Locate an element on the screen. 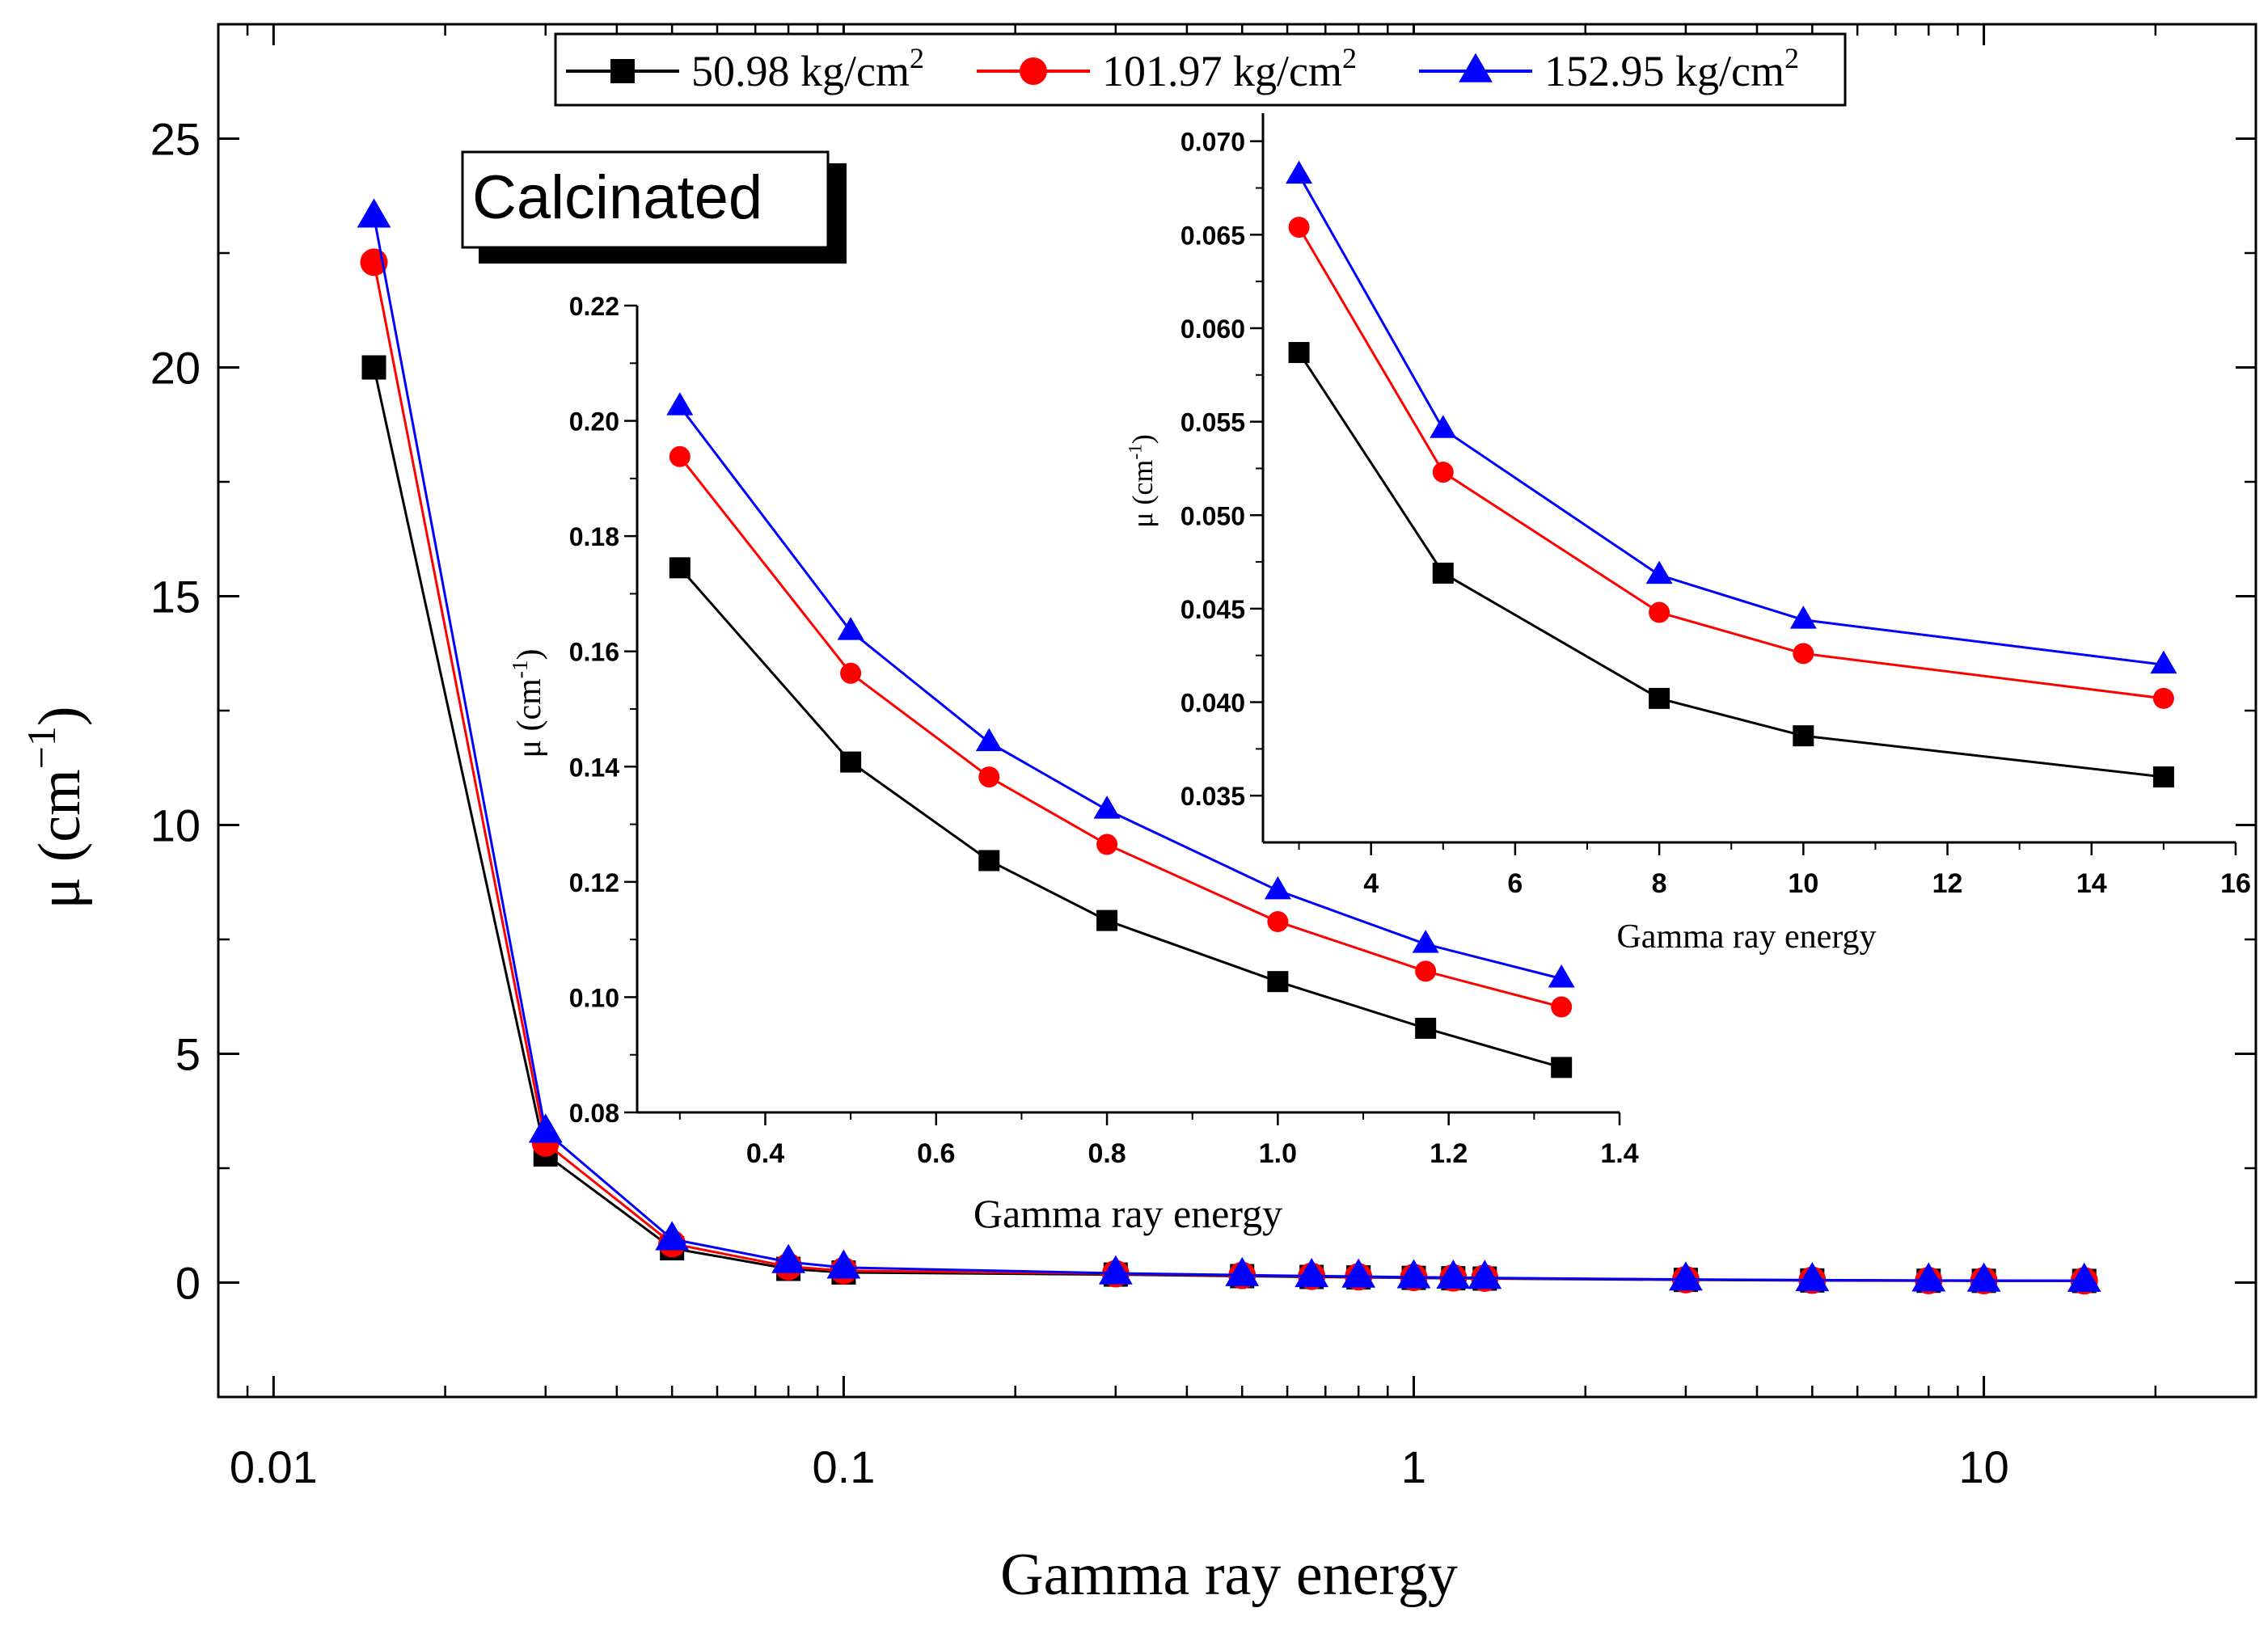  main-title: Calcinated is located at coordinates (617, 197).